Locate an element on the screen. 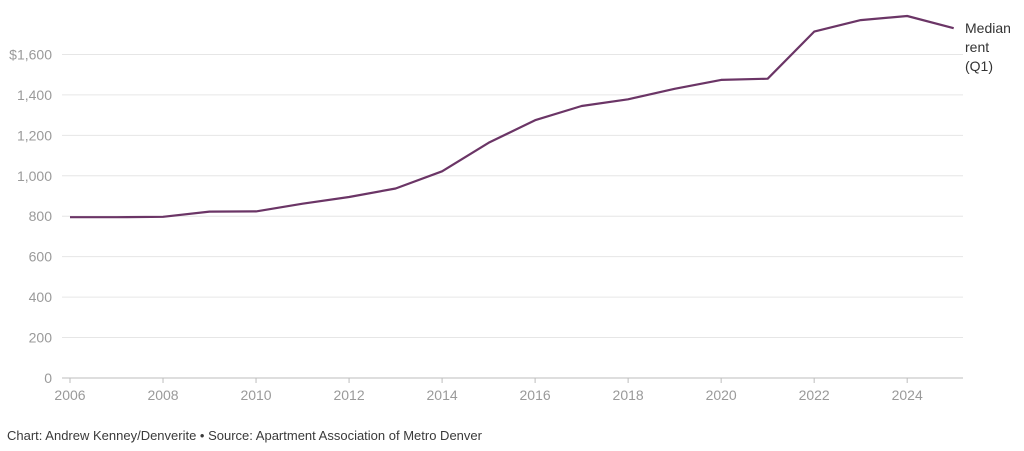 The height and width of the screenshot is (451, 1024). x-tick-label: 2022 is located at coordinates (814, 395).